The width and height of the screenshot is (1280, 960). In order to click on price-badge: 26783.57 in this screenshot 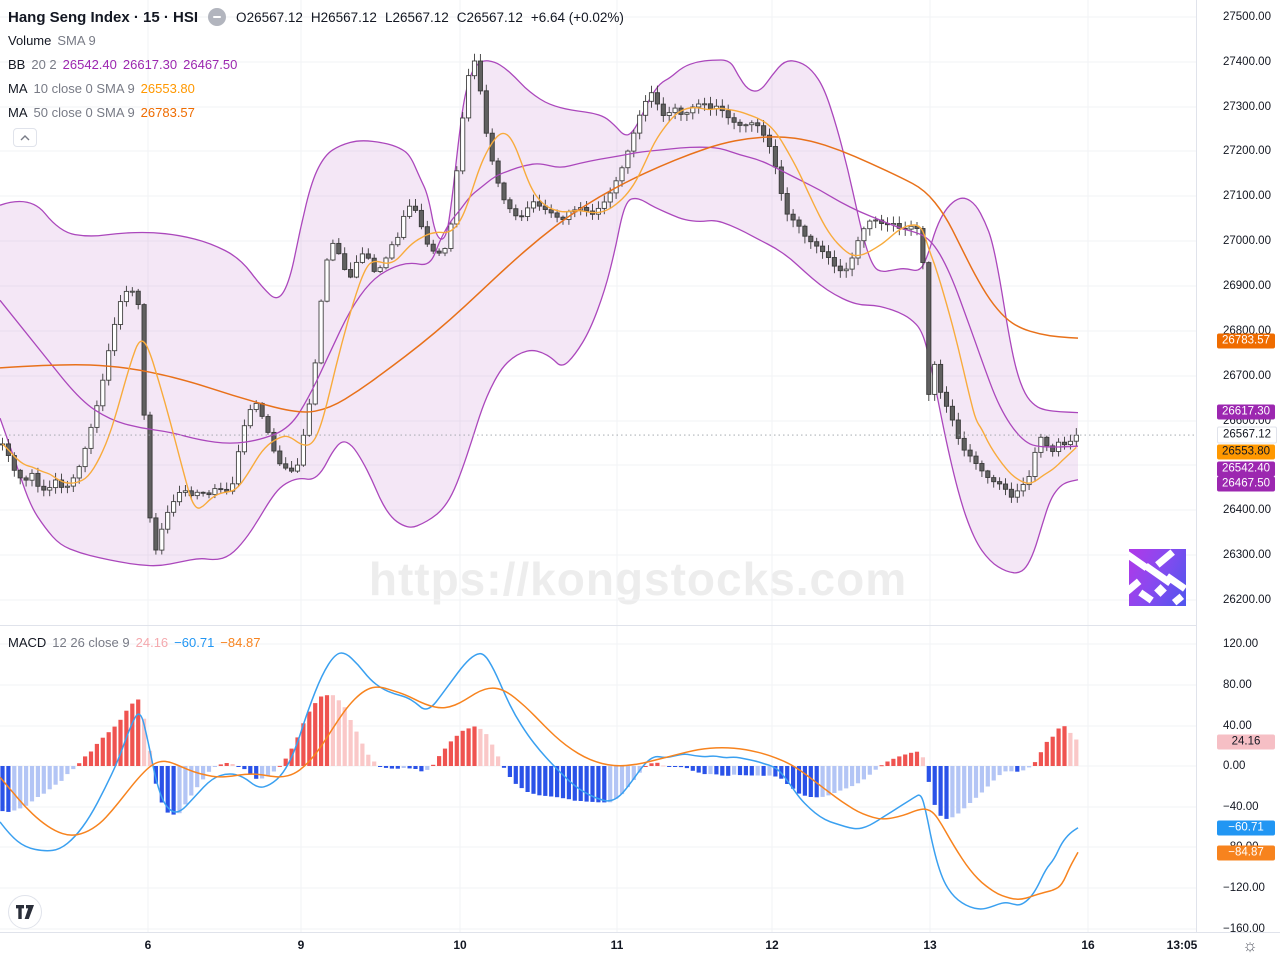, I will do `click(1246, 341)`.